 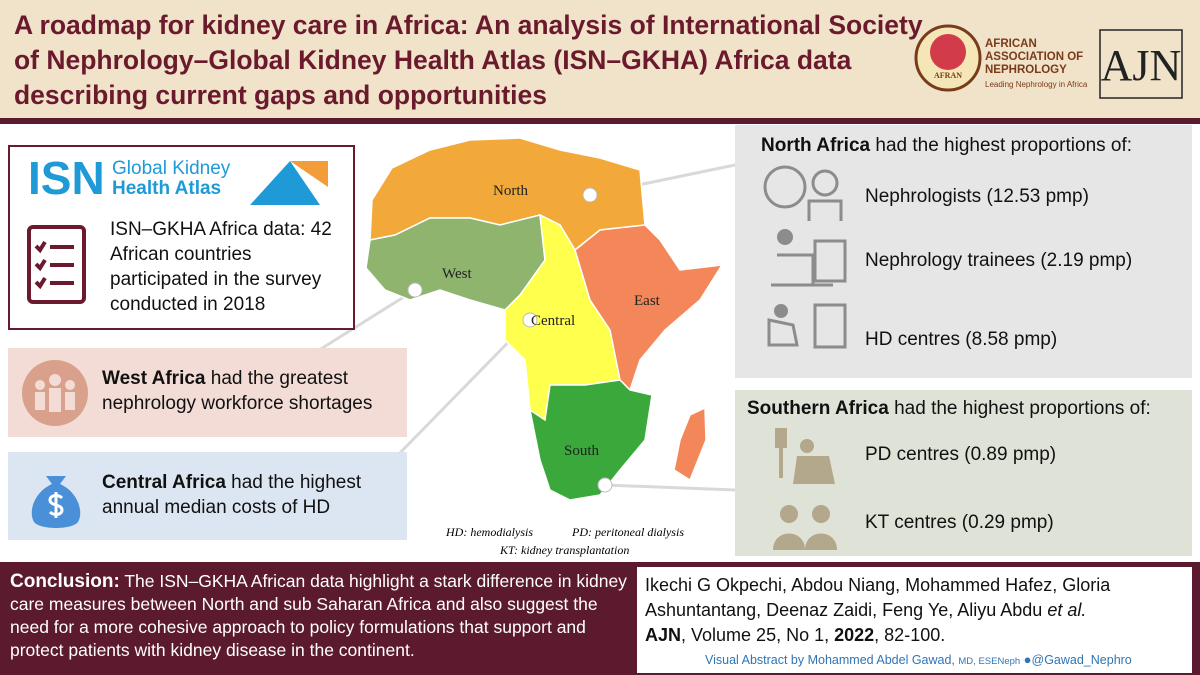 I want to click on ajn-frame, so click(x=1141, y=64).